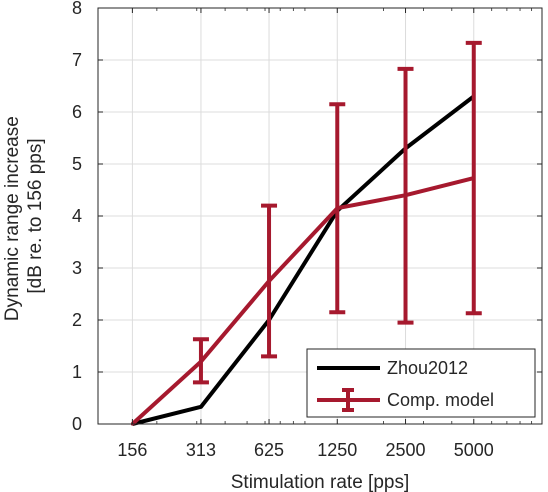 The image size is (548, 492). What do you see at coordinates (474, 450) in the screenshot?
I see `x-tick-label: 5000` at bounding box center [474, 450].